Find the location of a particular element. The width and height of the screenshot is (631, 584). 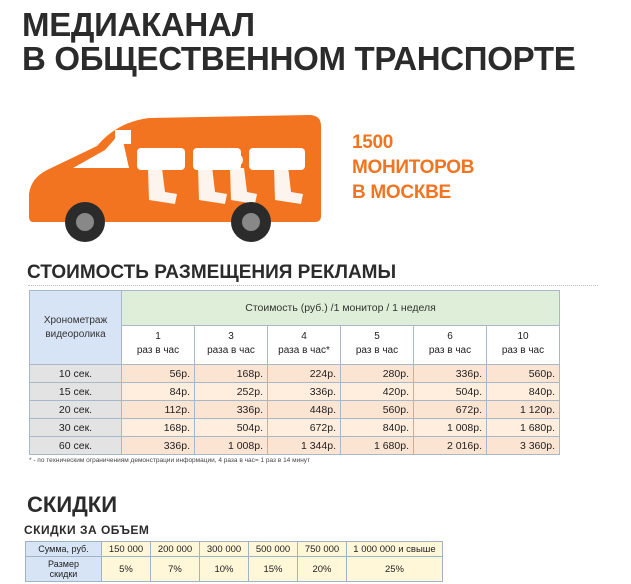

size-label: Размер скидки is located at coordinates (63, 569).